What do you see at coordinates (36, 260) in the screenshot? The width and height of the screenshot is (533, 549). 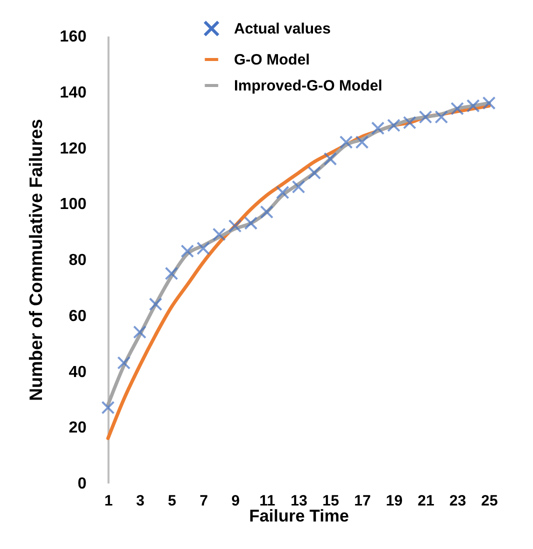 I see `y-axis-title: Number of Commulative Failures` at bounding box center [36, 260].